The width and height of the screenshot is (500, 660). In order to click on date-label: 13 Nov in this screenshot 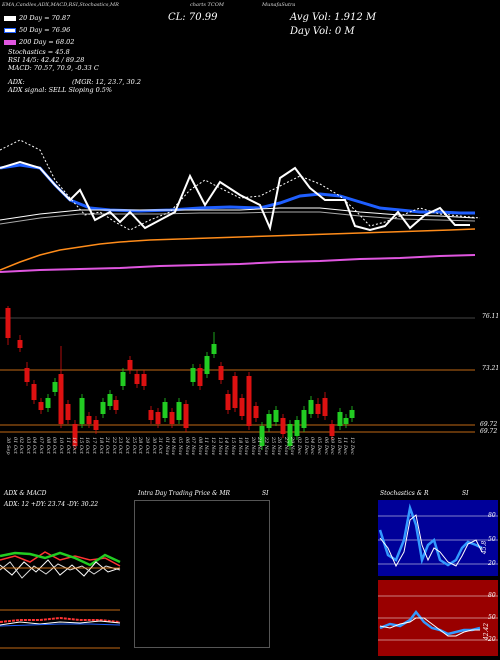, I will do `click(219, 446)`.